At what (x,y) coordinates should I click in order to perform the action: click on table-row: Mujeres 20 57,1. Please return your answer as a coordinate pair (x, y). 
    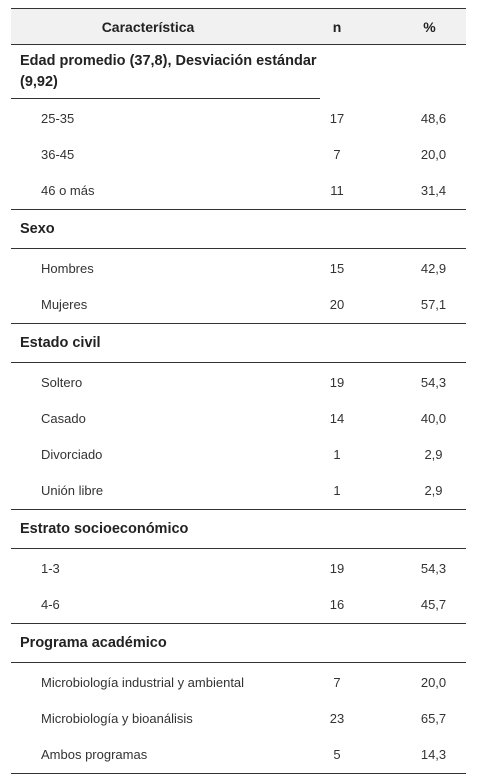
    Looking at the image, I should click on (238, 304).